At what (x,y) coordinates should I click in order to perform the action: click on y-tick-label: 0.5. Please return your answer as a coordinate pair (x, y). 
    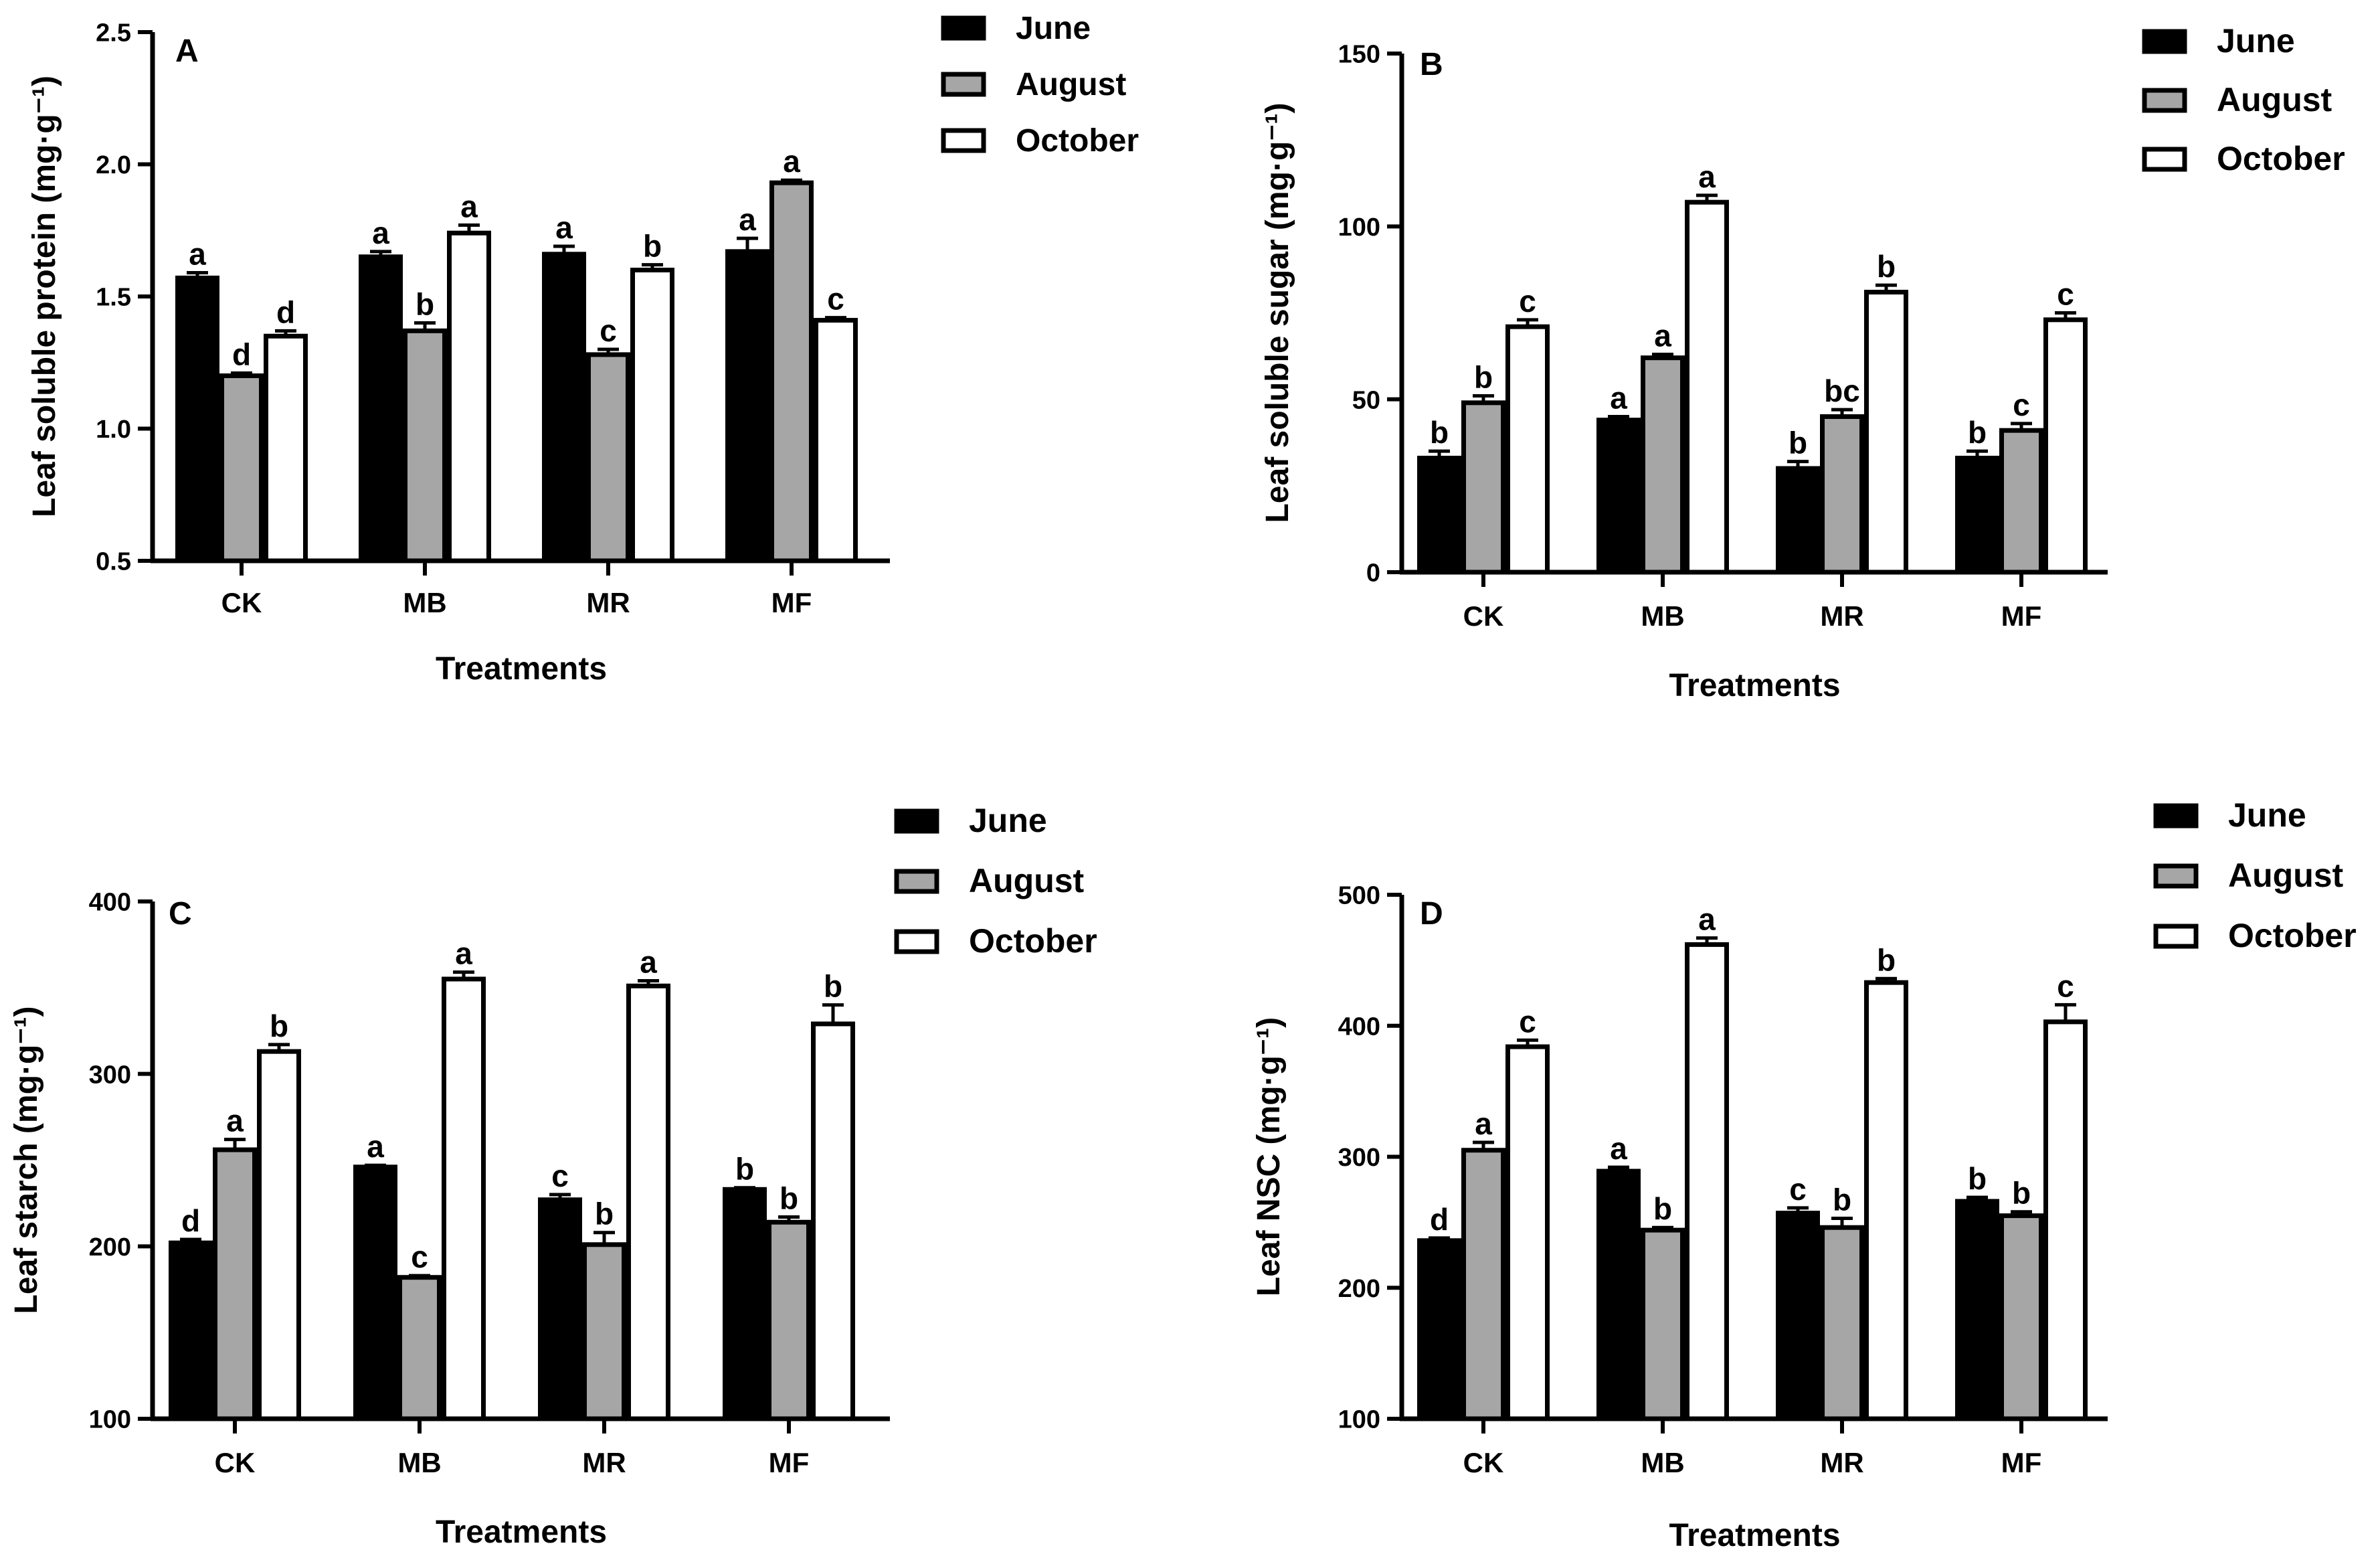
    Looking at the image, I should click on (113, 562).